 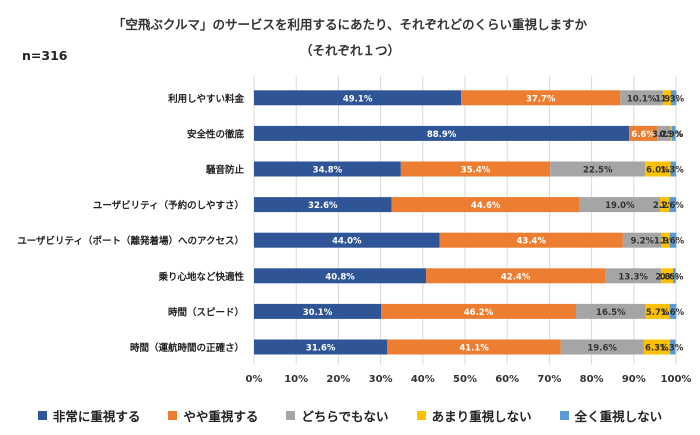 I want to click on data-label: 6.0%, so click(x=658, y=171).